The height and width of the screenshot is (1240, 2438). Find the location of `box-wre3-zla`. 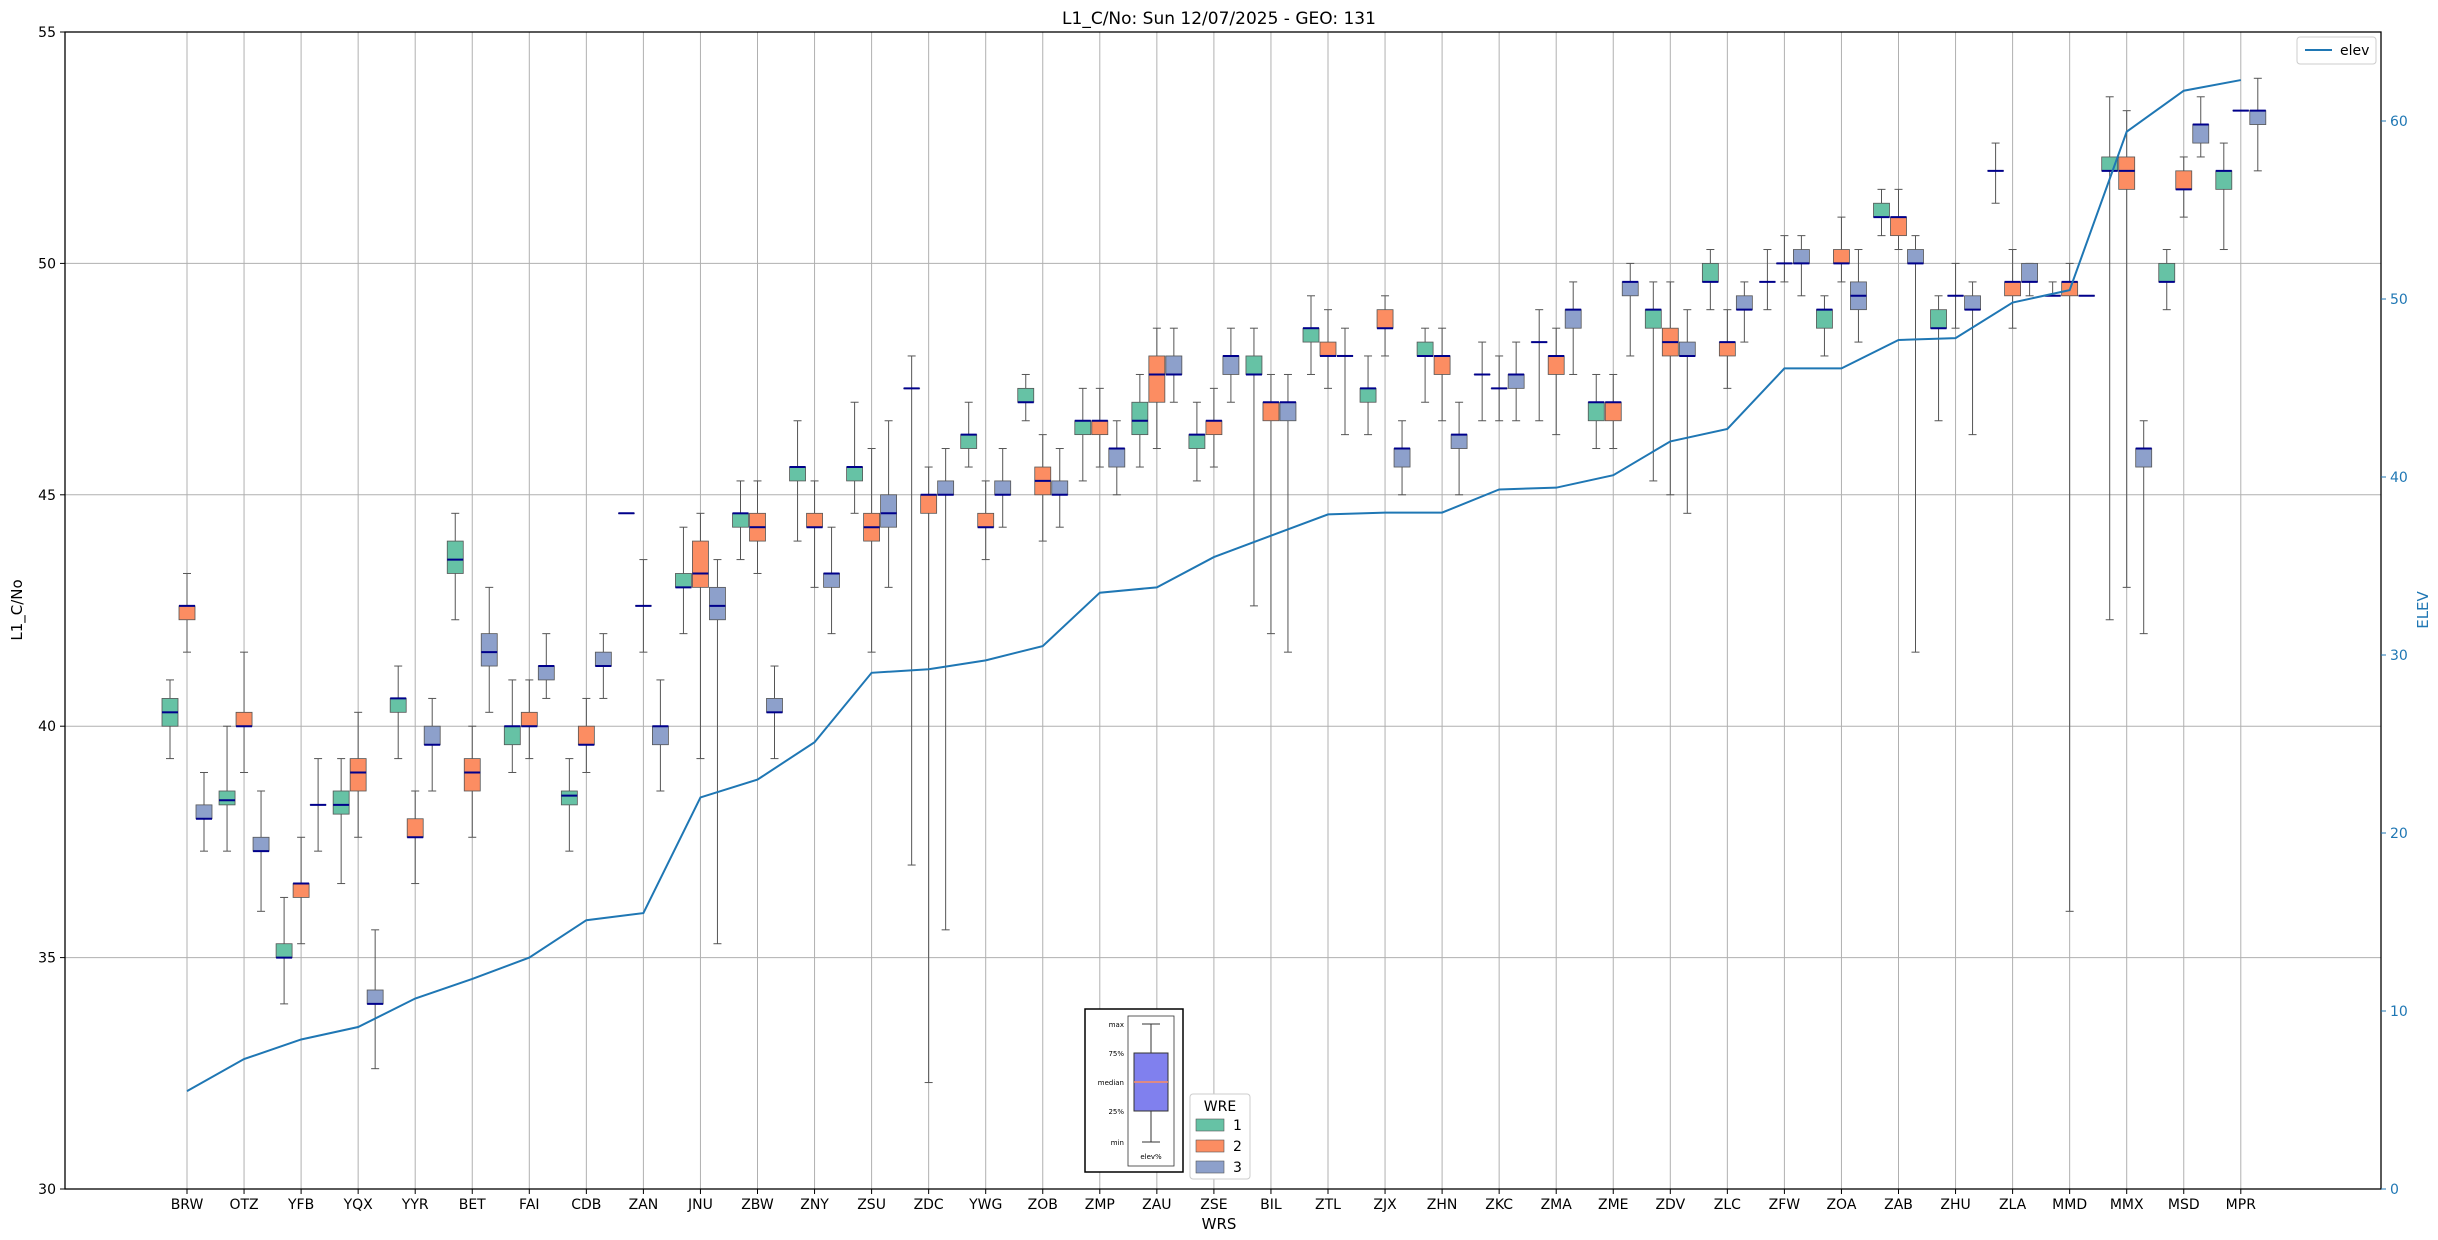

box-wre3-zla is located at coordinates (2029, 279).